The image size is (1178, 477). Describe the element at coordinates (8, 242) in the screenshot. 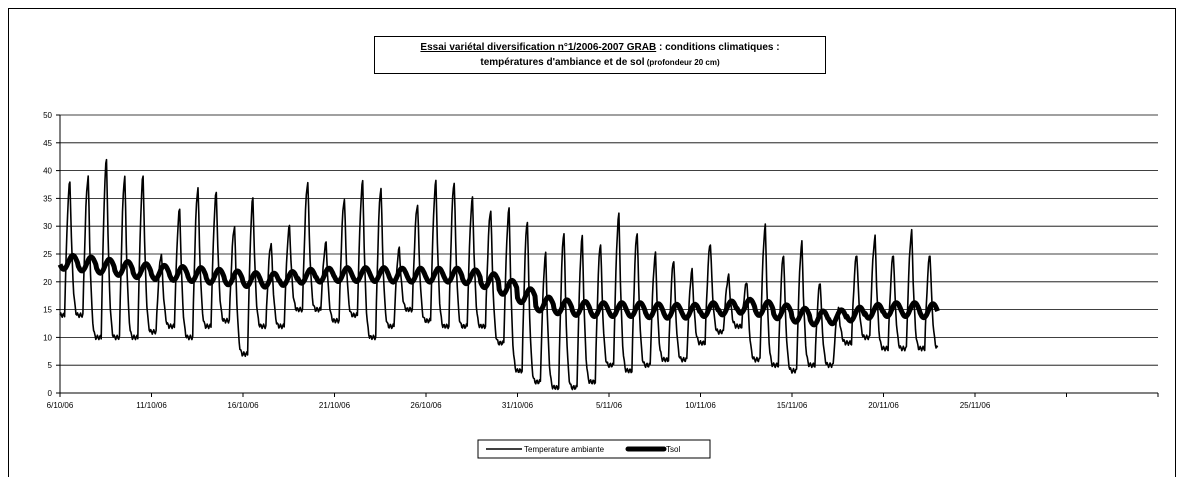

I see `chart-frame-left` at that location.